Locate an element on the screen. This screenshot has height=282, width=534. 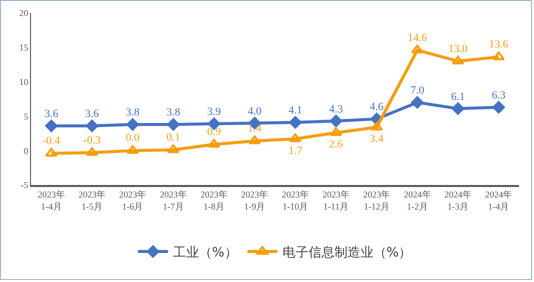
legend-label: 工业（%） is located at coordinates (205, 253).